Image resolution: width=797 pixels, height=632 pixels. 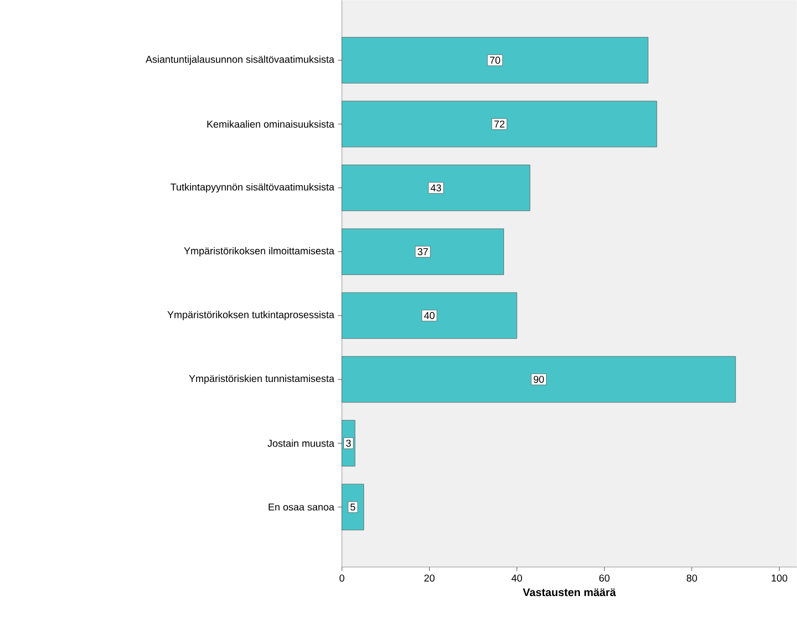 What do you see at coordinates (517, 578) in the screenshot?
I see `x-tick-label: 40` at bounding box center [517, 578].